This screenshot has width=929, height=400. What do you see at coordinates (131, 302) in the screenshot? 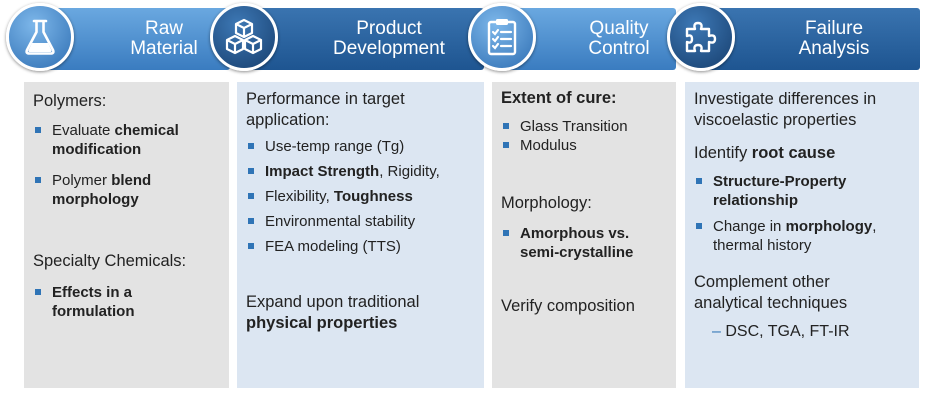
I see `raw-bullet-effects-formulation: Effects in a formulation` at bounding box center [131, 302].